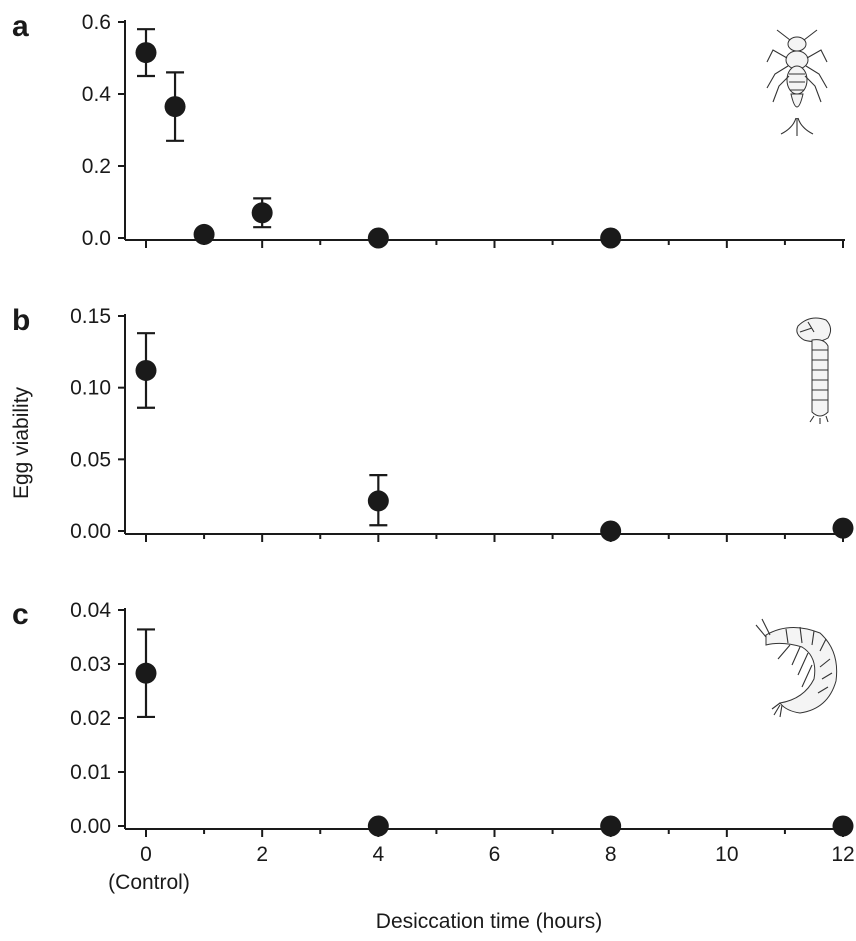 Image resolution: width=856 pixels, height=941 pixels. I want to click on x-tick-label: 2, so click(262, 854).